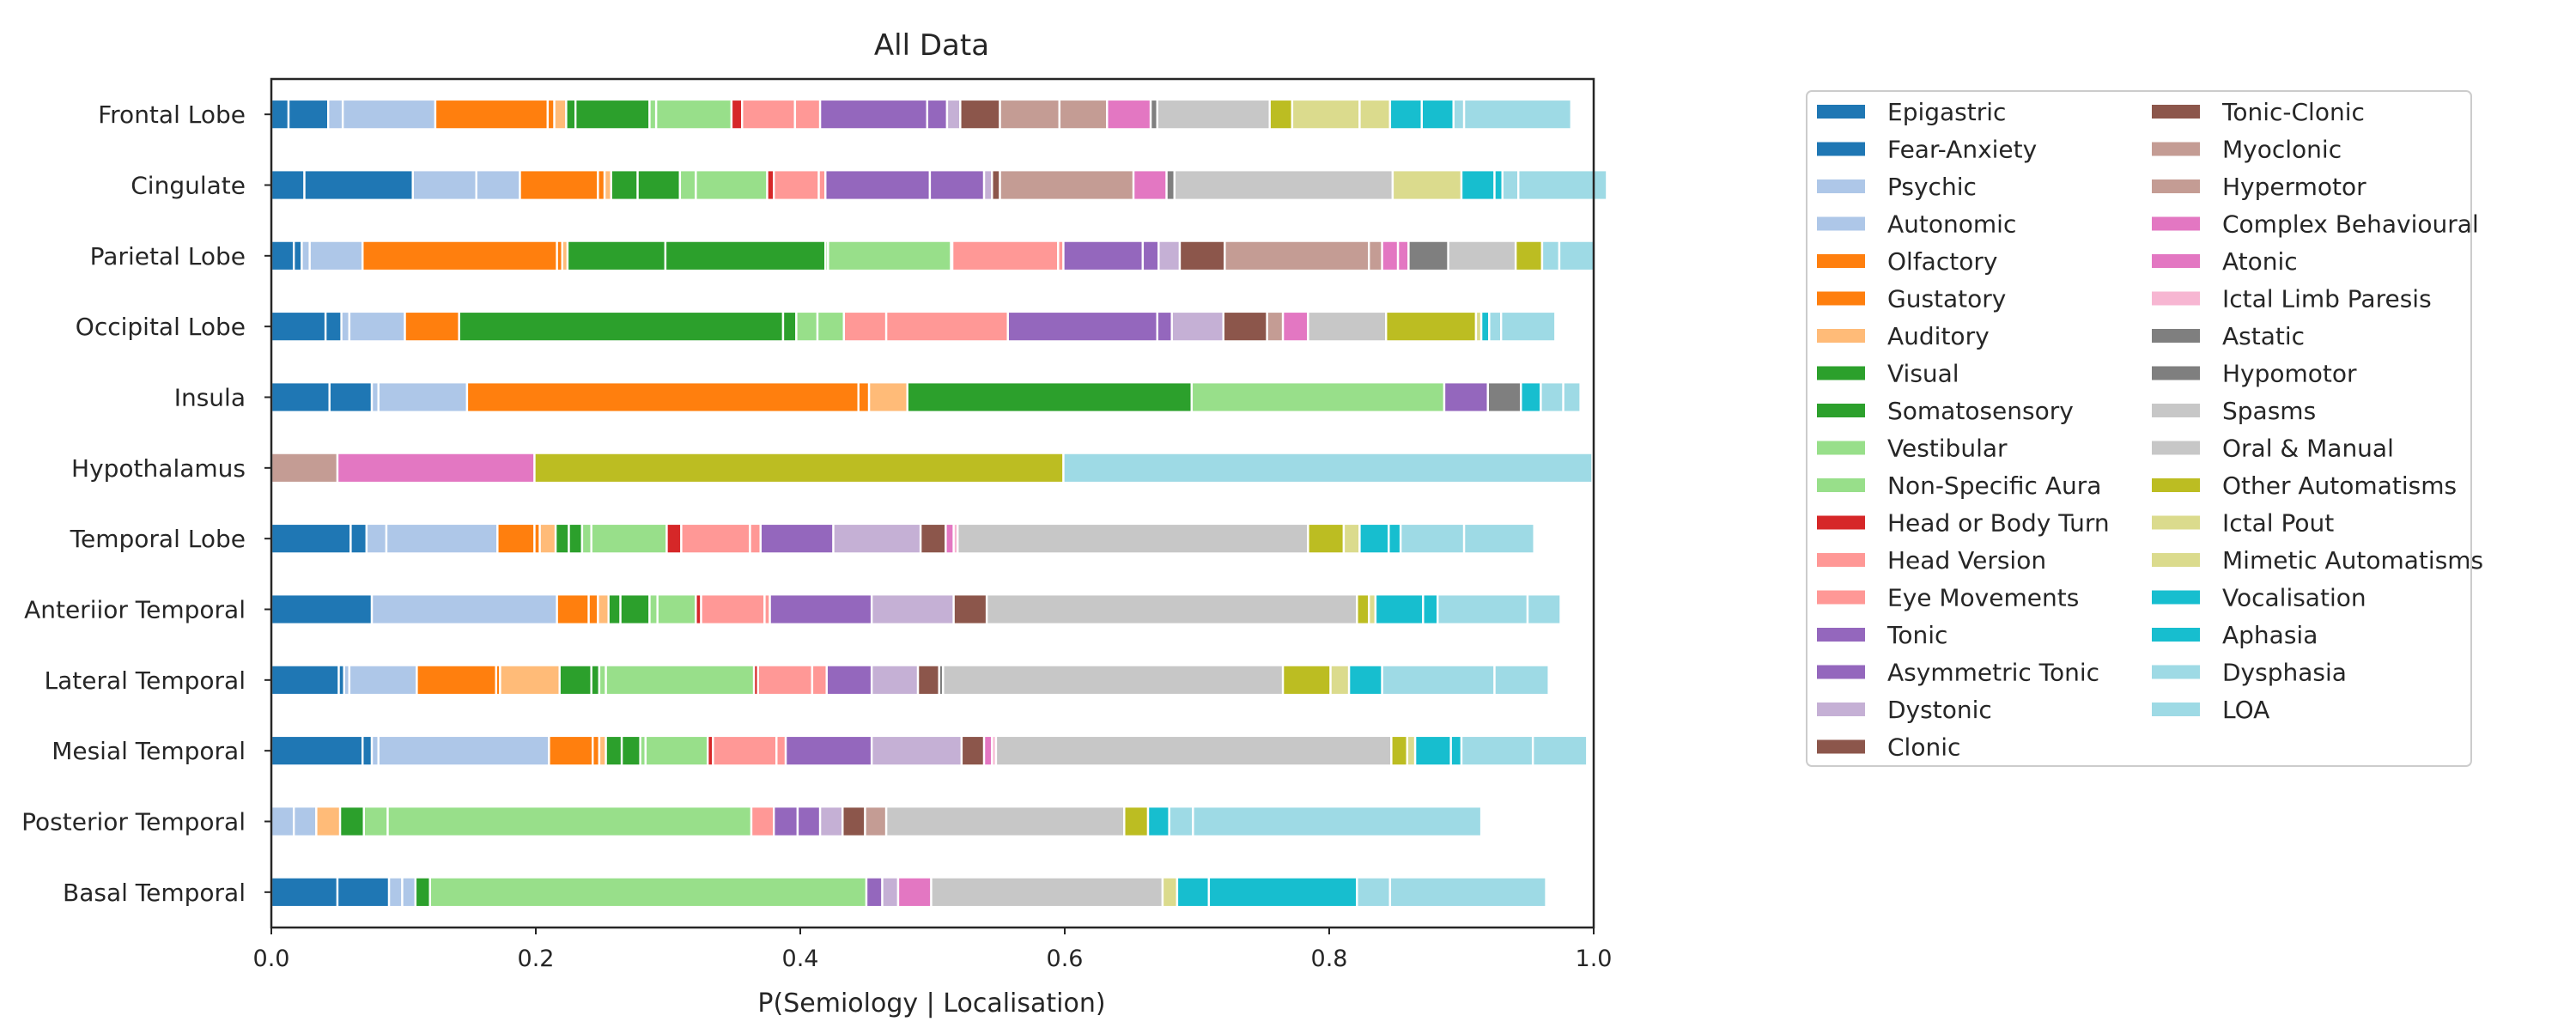  I want to click on bar-segment-lateral-temporal-tonic, so click(849, 680).